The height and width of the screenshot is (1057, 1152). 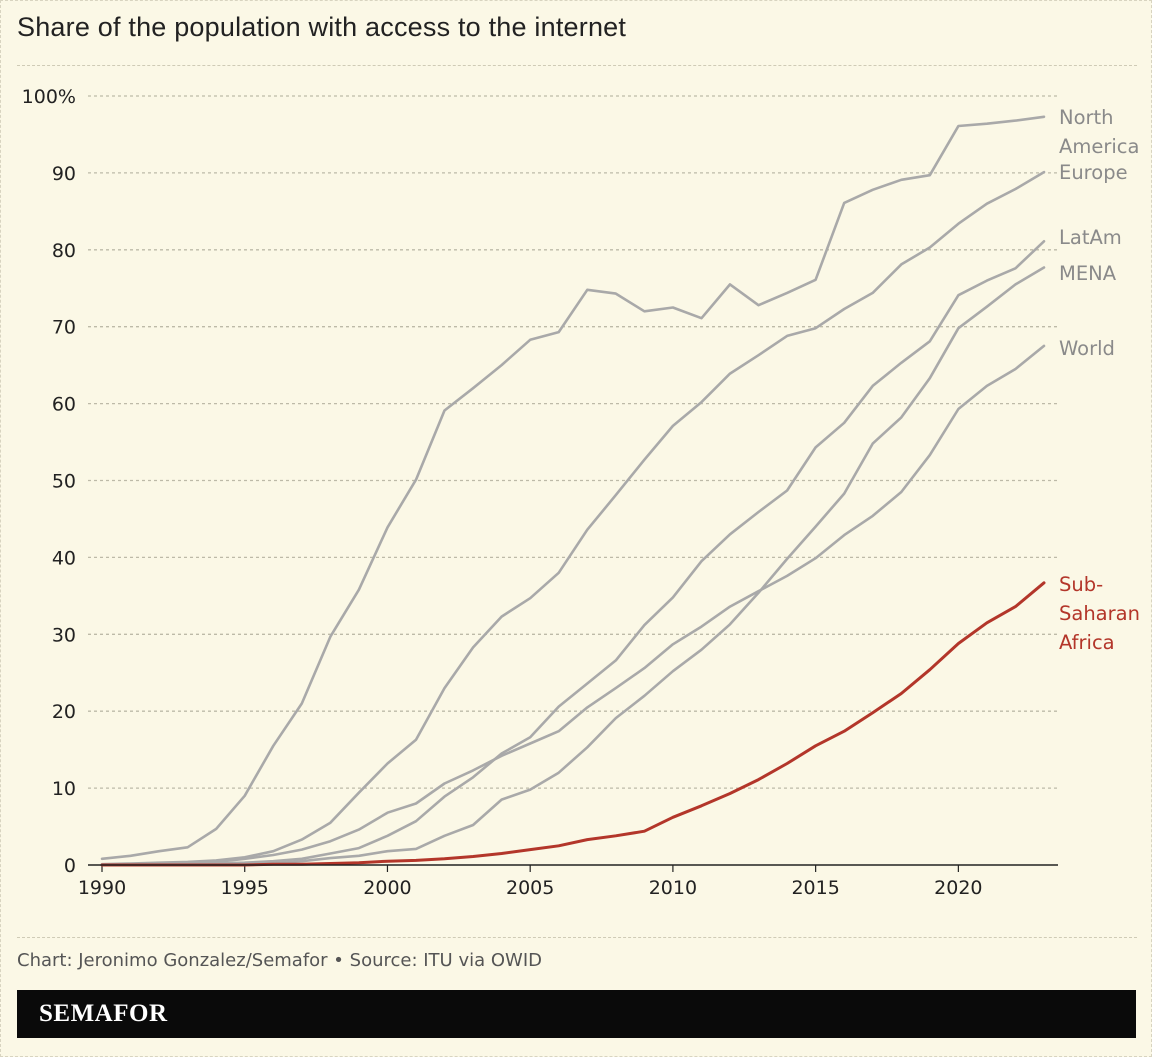 I want to click on y-tick-label-80: 80, so click(x=64, y=251).